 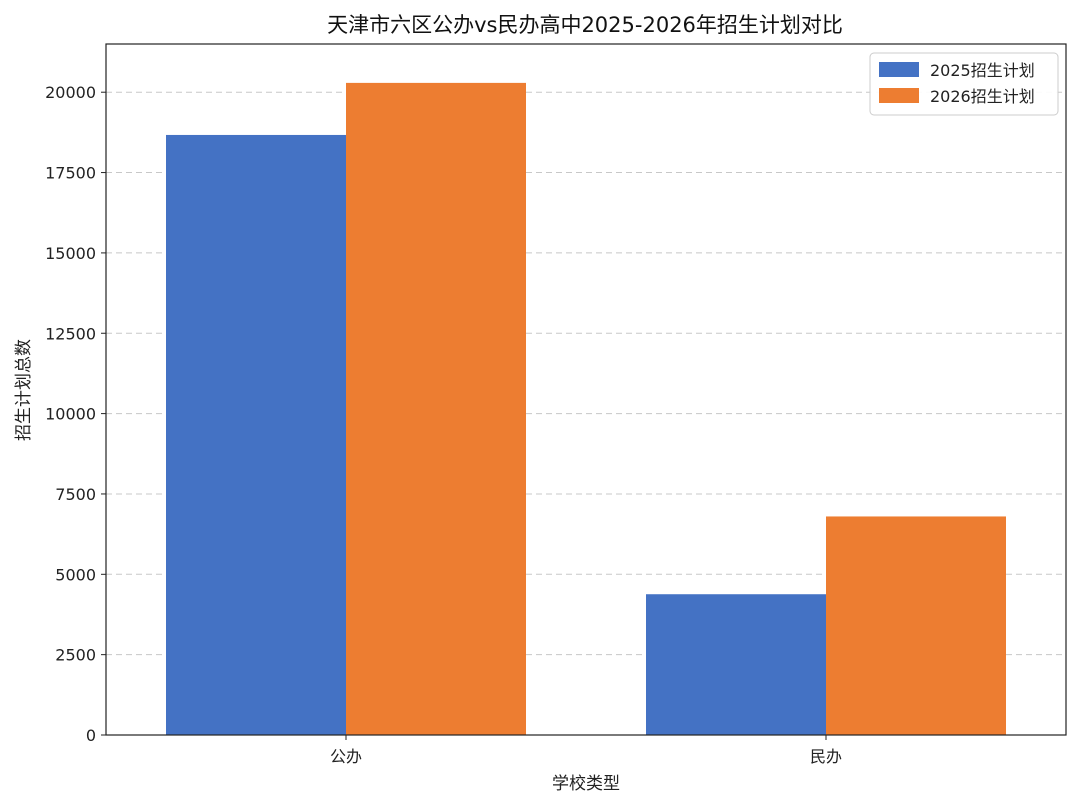 What do you see at coordinates (75, 574) in the screenshot?
I see `y-tick-label: 5000` at bounding box center [75, 574].